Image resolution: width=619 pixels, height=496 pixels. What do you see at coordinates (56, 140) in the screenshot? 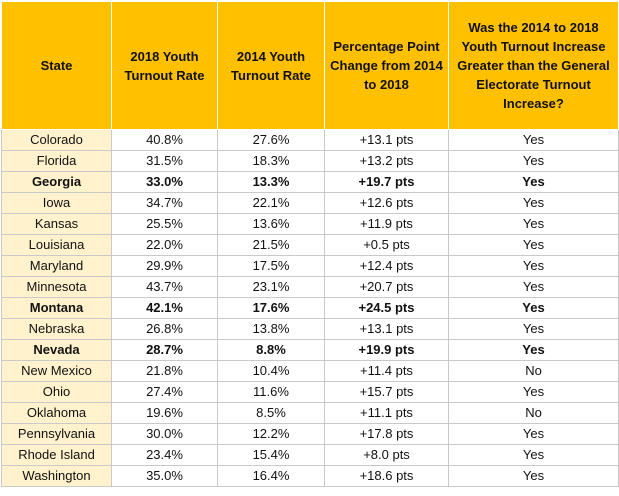
I see `state-cell: Colorado` at bounding box center [56, 140].